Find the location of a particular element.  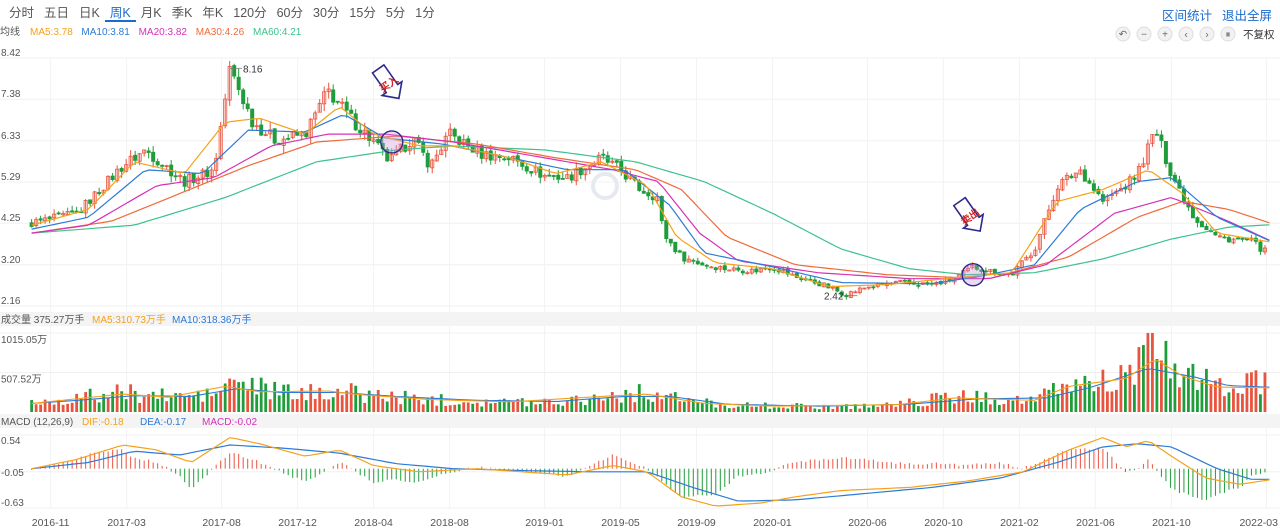

x-tick: 2020-10 is located at coordinates (943, 523).